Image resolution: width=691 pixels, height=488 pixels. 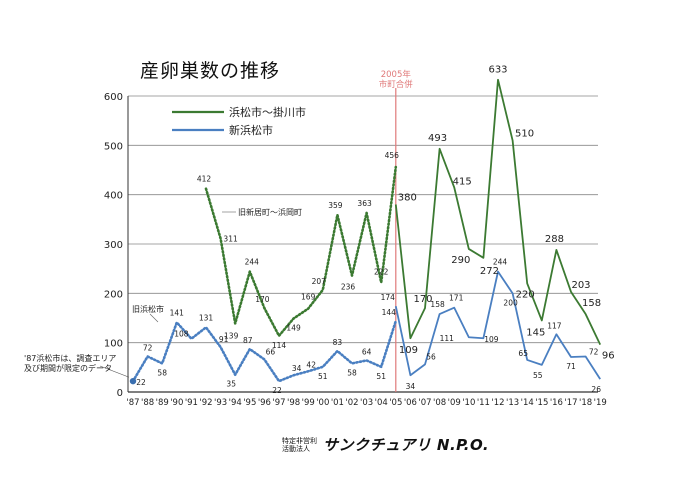 I want to click on series-line-old-arai-hamaoka, so click(x=301, y=251).